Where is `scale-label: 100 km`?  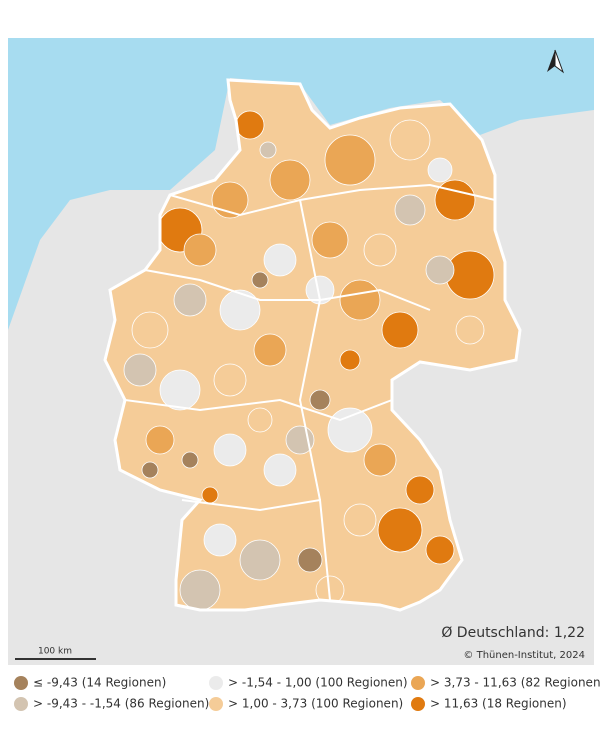 scale-label: 100 km is located at coordinates (55, 652).